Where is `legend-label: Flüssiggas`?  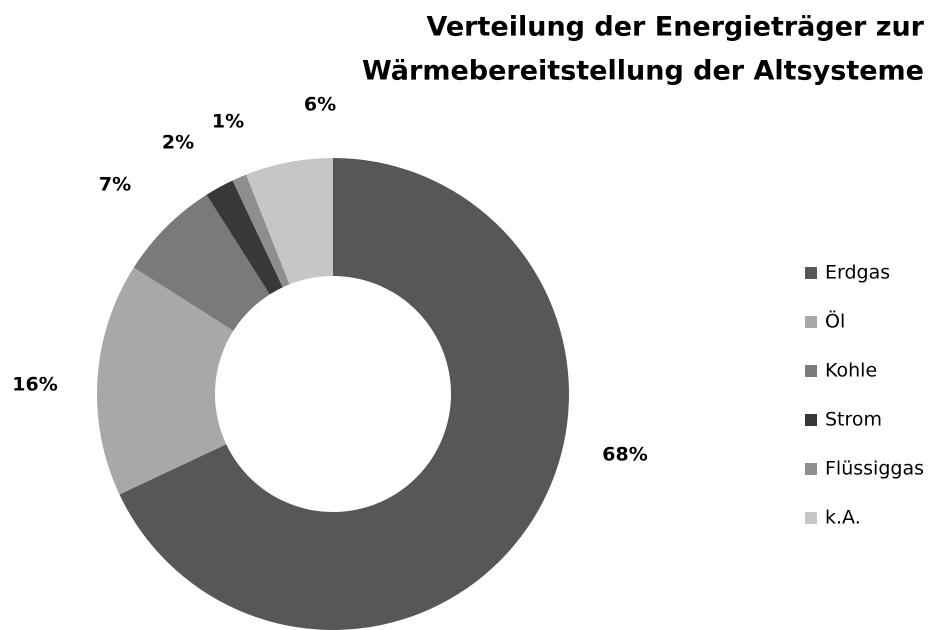
legend-label: Flüssiggas is located at coordinates (874, 469).